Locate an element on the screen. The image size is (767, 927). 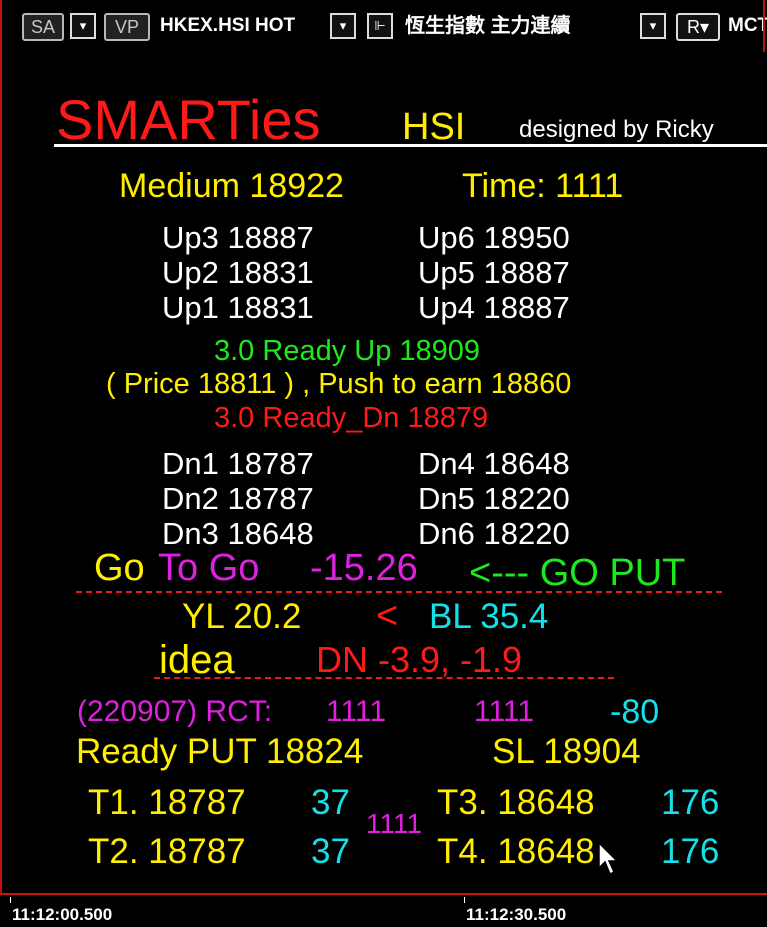
dn1-level: Dn1 18787 is located at coordinates (238, 463).